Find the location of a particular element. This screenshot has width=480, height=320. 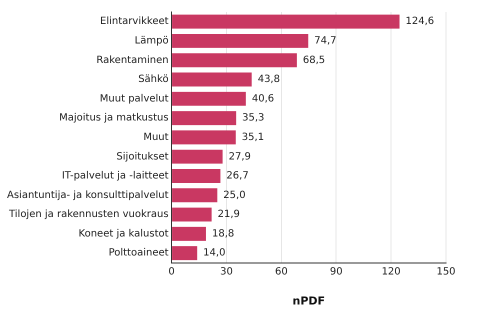

data-label: 35,3 is located at coordinates (253, 118).